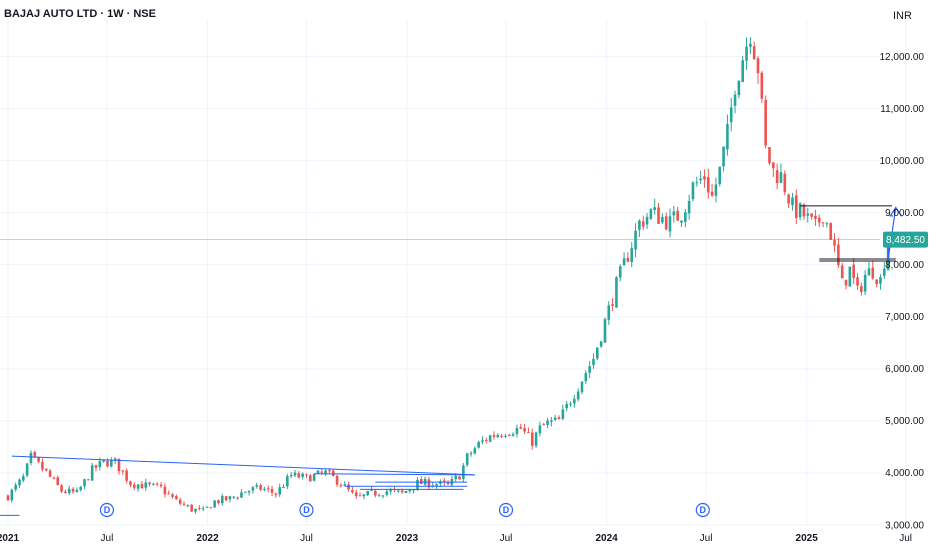 The height and width of the screenshot is (550, 932). I want to click on currency-label: INR, so click(902, 16).